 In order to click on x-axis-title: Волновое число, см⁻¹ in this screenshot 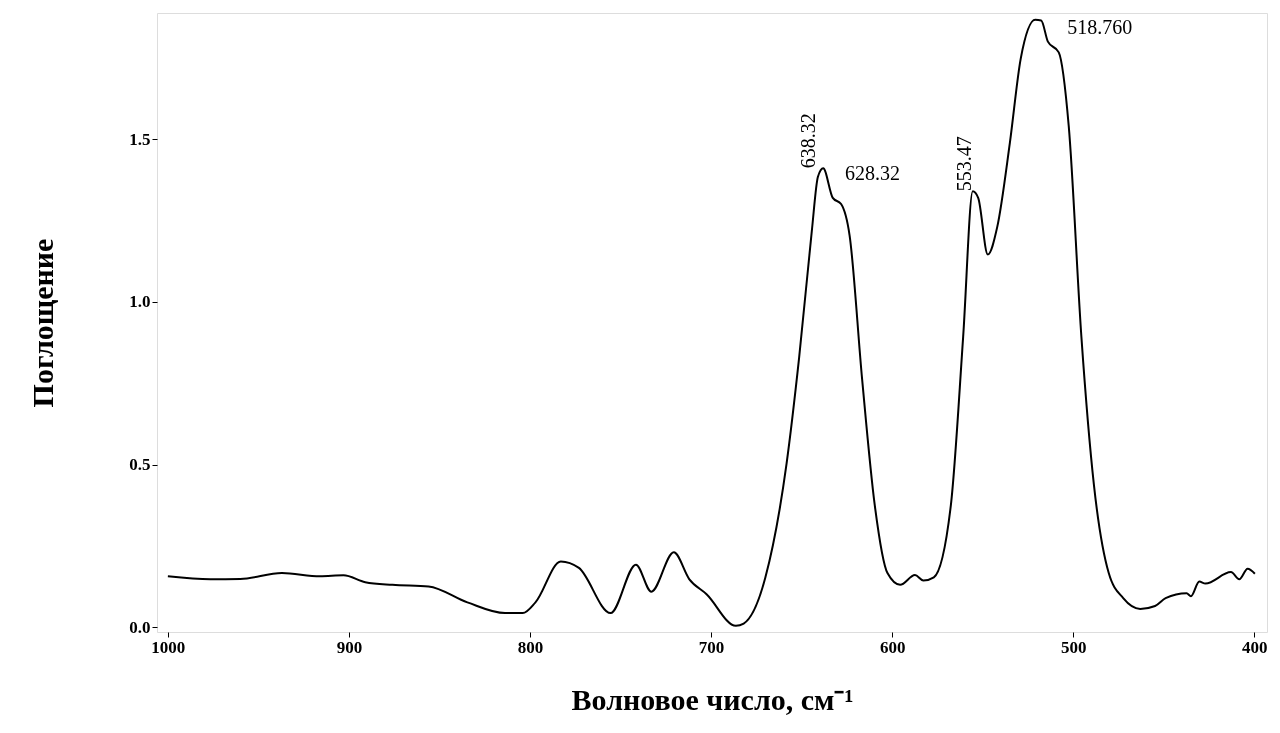, I will do `click(712, 699)`.